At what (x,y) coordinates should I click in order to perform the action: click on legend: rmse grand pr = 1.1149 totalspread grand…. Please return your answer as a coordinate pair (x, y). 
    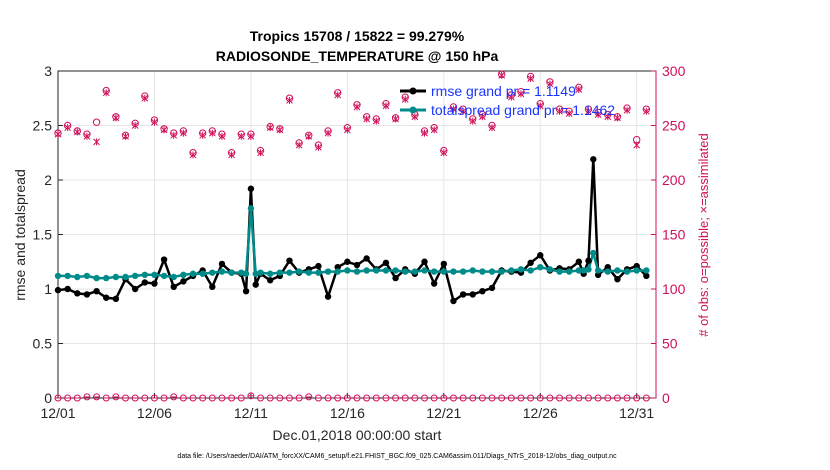
    Looking at the image, I should click on (507, 100).